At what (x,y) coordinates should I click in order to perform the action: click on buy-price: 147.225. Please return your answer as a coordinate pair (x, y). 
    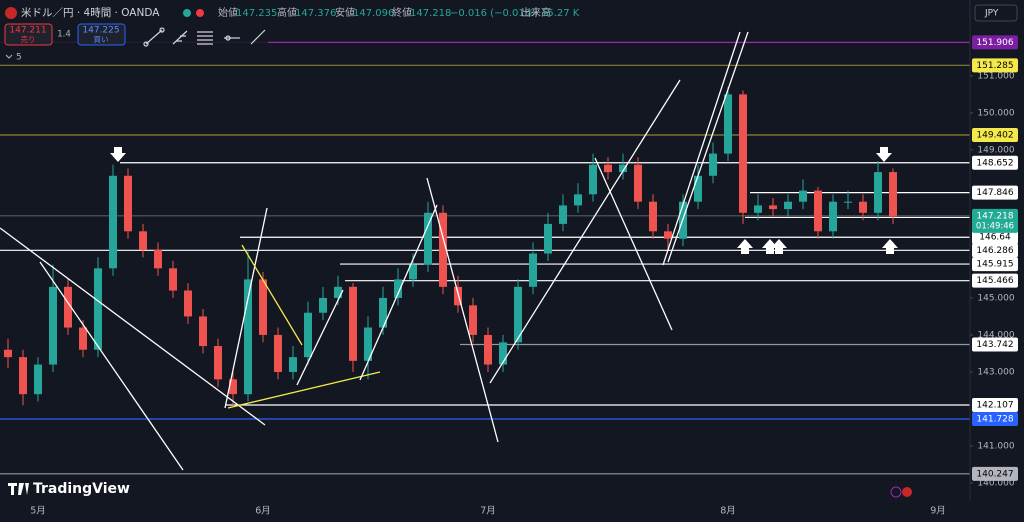
    Looking at the image, I should click on (100, 31).